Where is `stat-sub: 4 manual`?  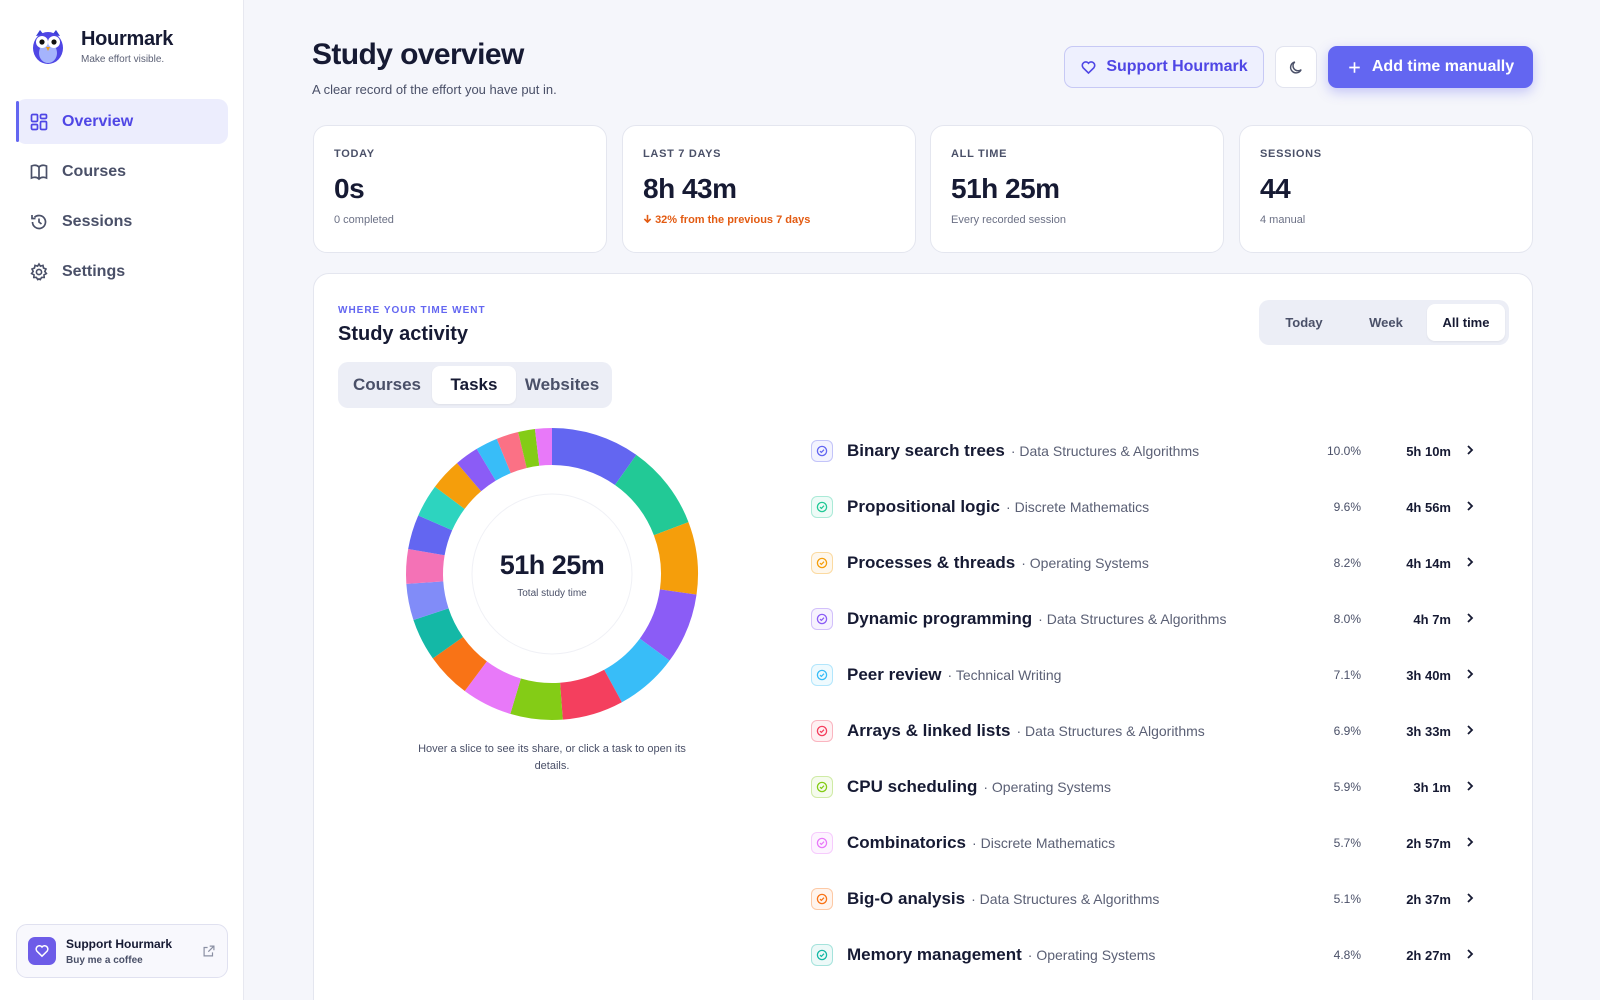 stat-sub: 4 manual is located at coordinates (1283, 220).